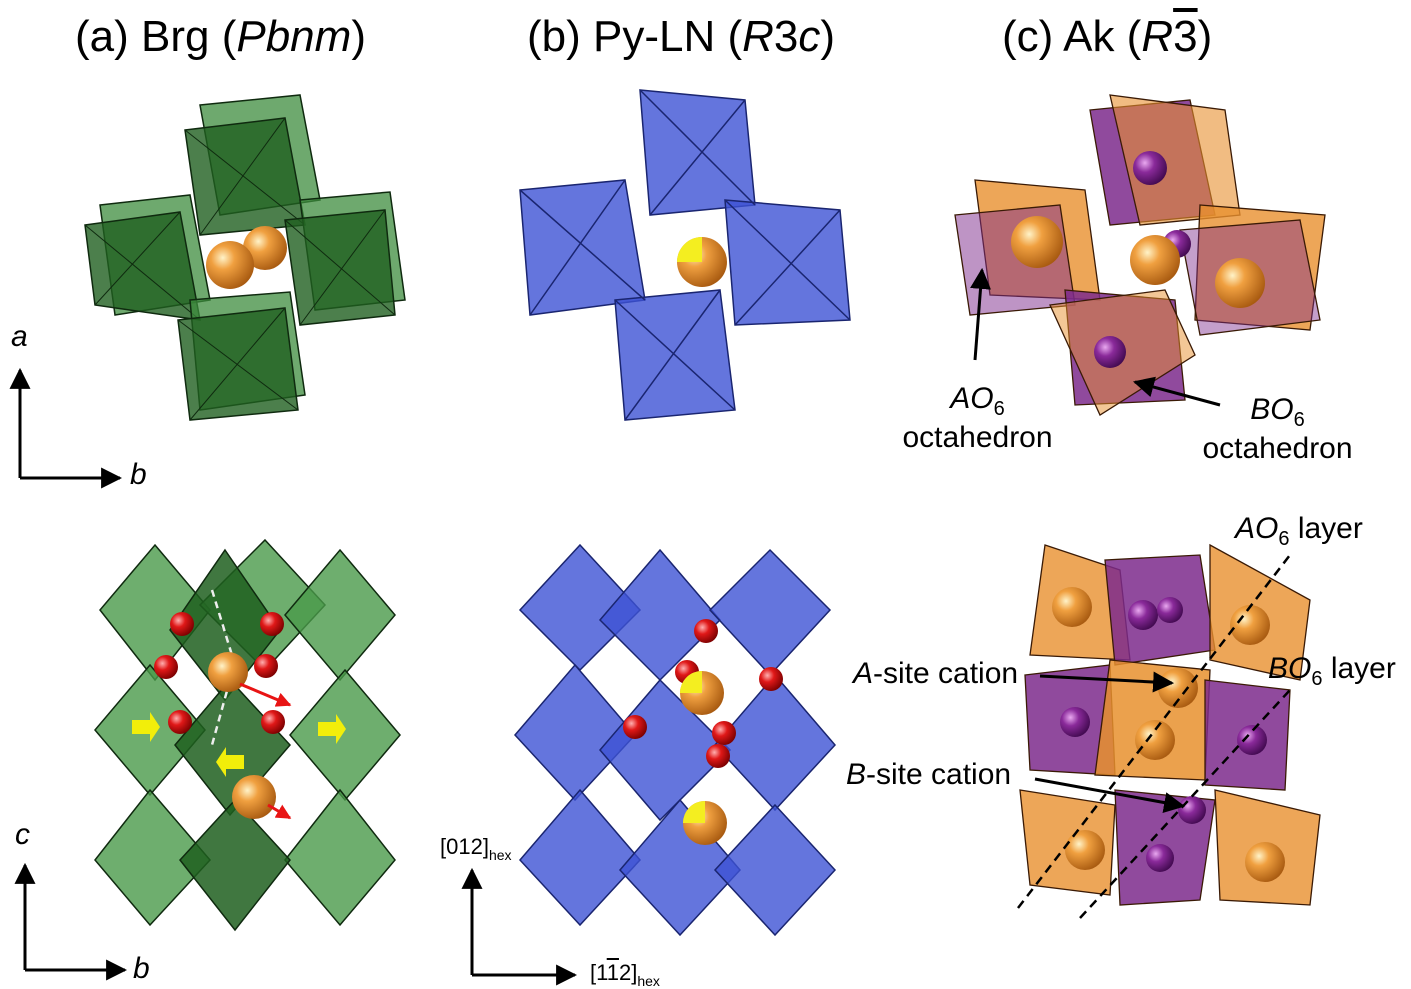 This screenshot has height=989, width=1411. I want to click on axes-c-b, so click(71, 921).